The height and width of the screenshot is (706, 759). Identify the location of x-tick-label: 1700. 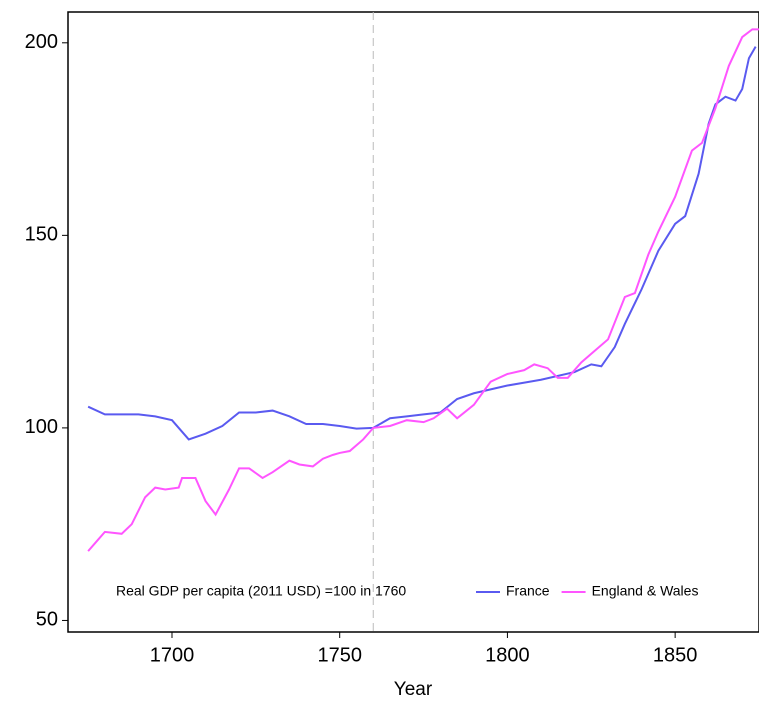
(172, 655).